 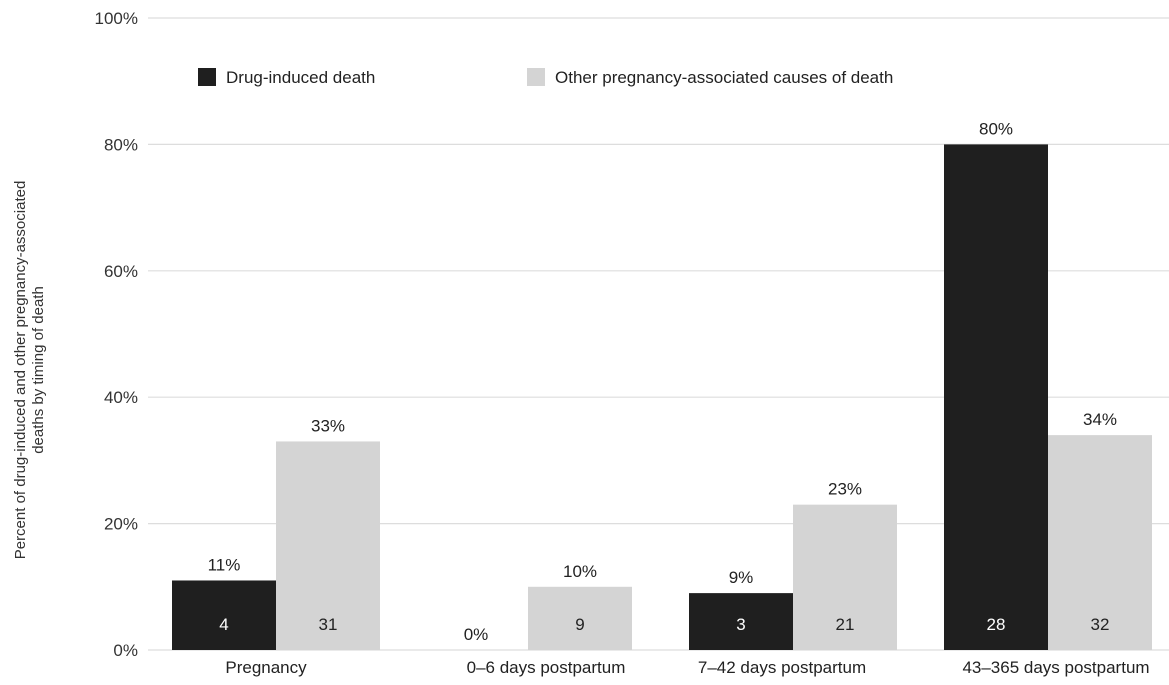 I want to click on y-tick-label: 20%, so click(x=121, y=524).